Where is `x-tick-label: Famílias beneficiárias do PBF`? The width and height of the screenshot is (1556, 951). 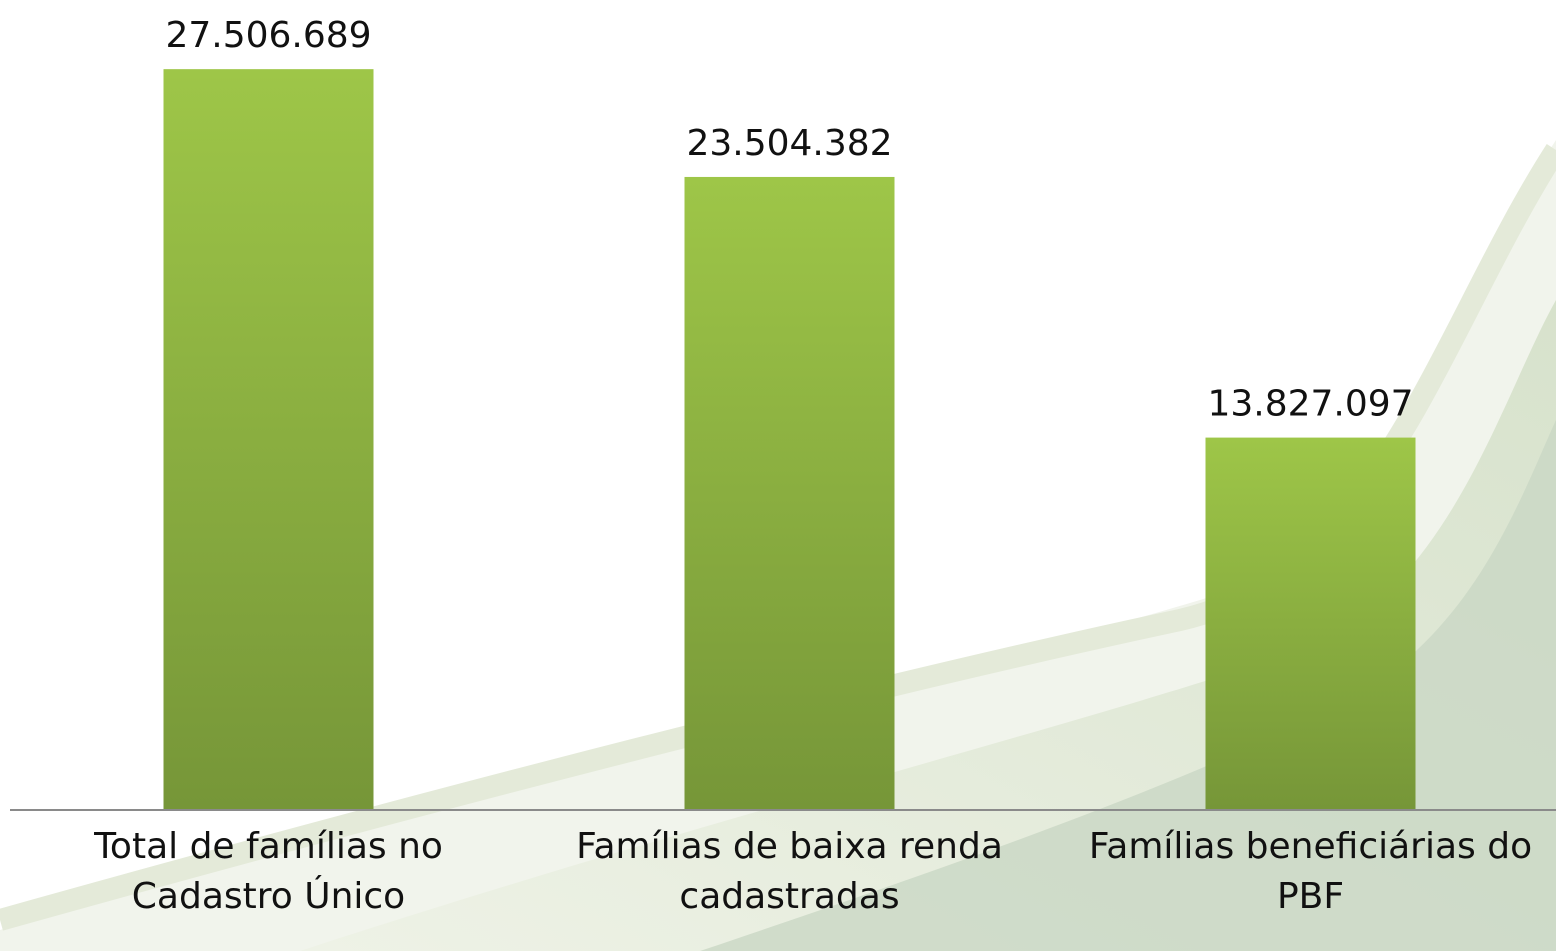
x-tick-label: Famílias beneficiárias do PBF is located at coordinates (1310, 871).